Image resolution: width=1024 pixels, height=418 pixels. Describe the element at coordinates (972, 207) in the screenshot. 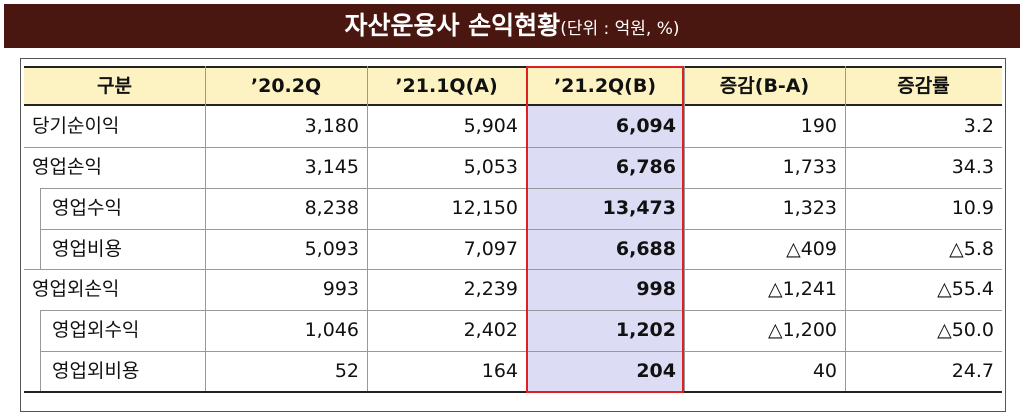

I see `value-cell: 10.9` at that location.